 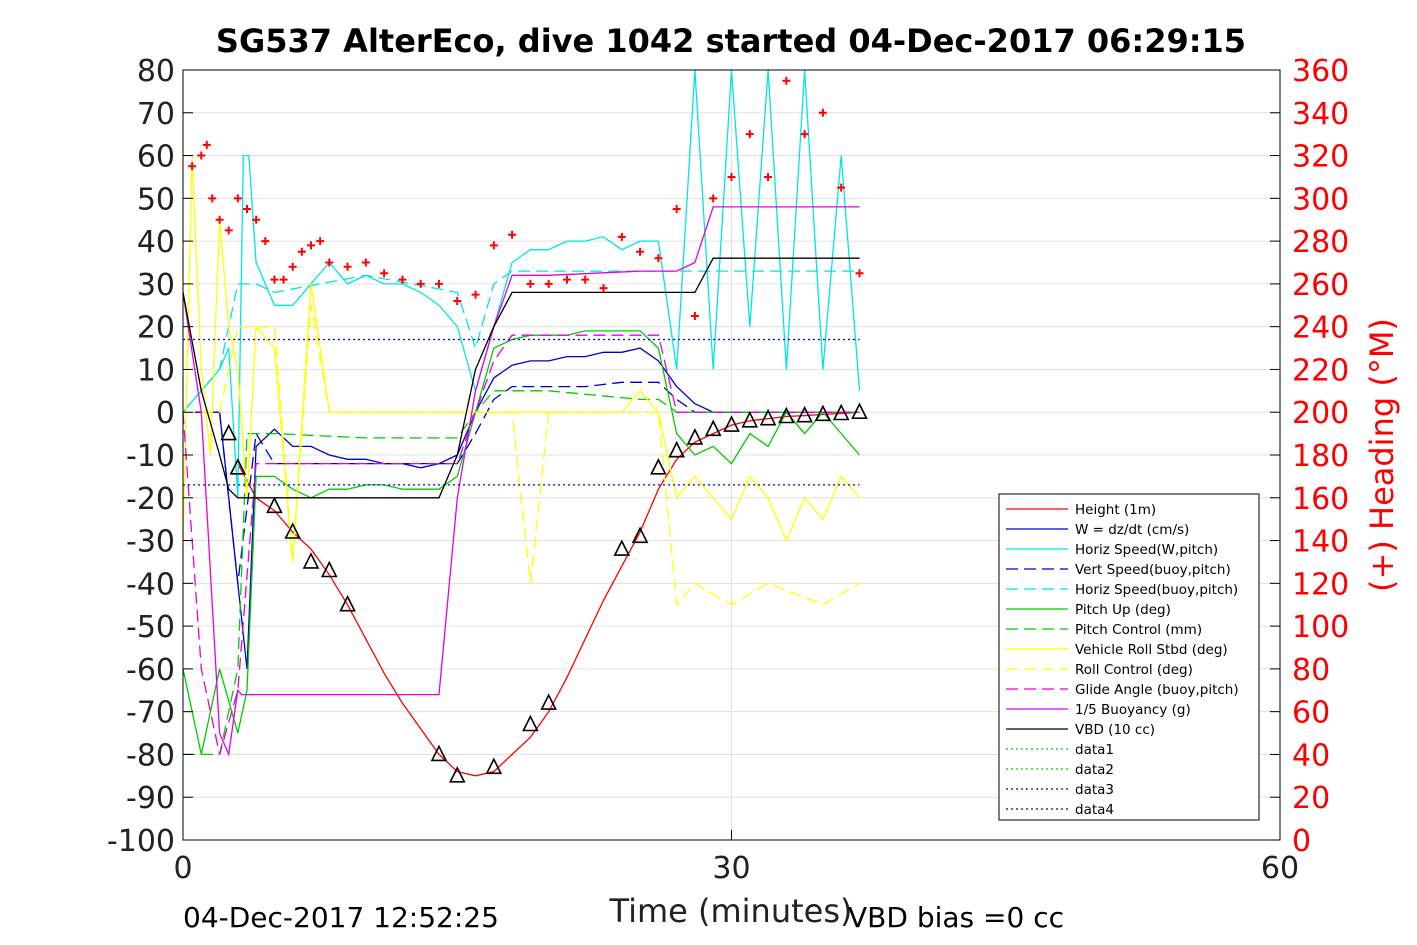 What do you see at coordinates (141, 841) in the screenshot?
I see `y-tick-label: -100` at bounding box center [141, 841].